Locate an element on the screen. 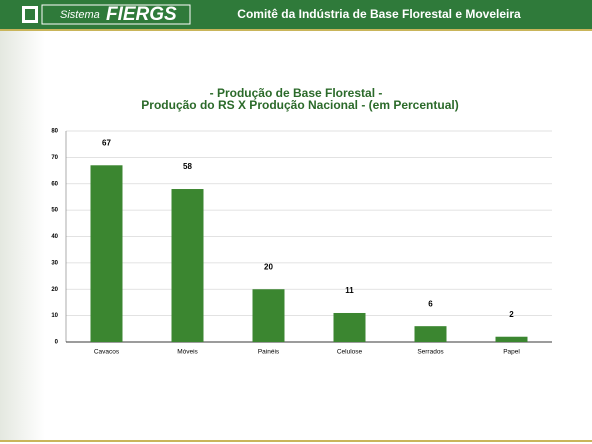 The image size is (592, 444). brand: FIERGS is located at coordinates (141, 14).